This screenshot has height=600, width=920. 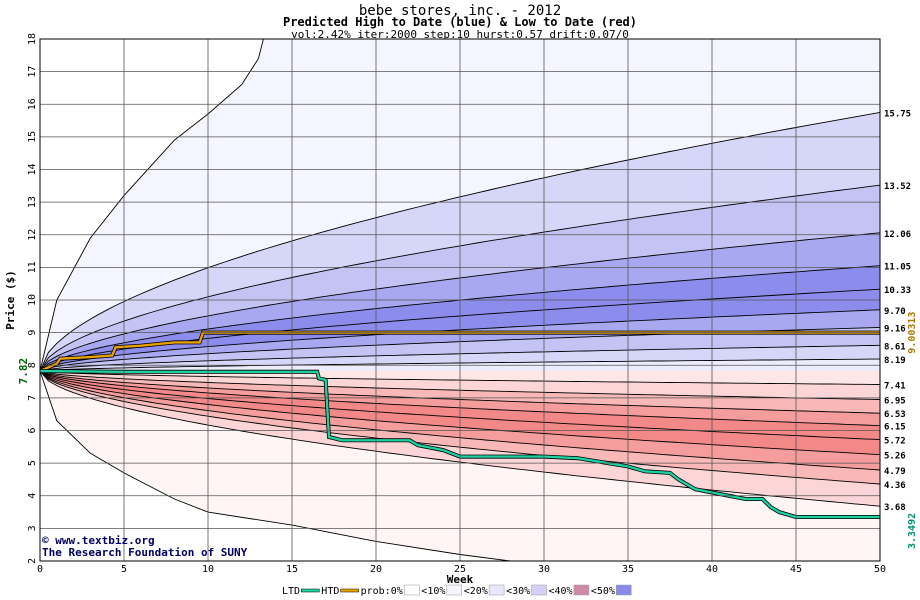 I want to click on y-tick-label-14: 14, so click(x=32, y=169).